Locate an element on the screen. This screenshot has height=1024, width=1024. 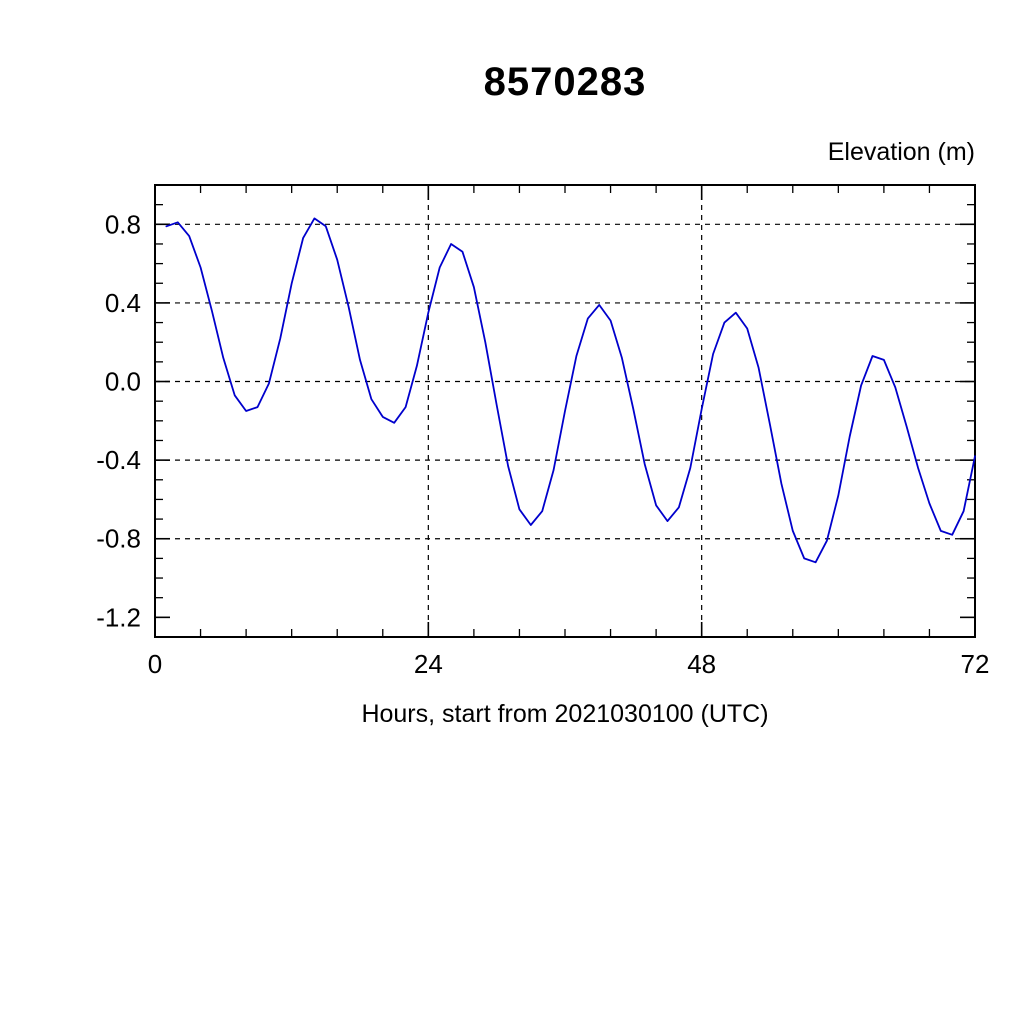
y-axis-unit-label: Elevation (m) is located at coordinates (901, 152).